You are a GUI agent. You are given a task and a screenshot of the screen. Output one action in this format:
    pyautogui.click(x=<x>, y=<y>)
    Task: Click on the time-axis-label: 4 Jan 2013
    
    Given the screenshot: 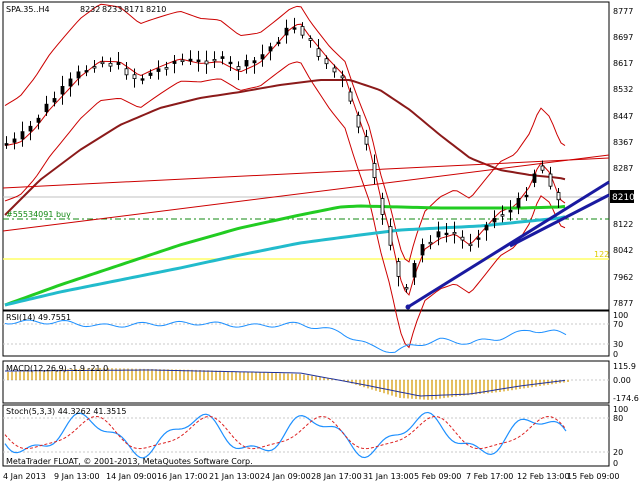 What is the action you would take?
    pyautogui.click(x=24, y=476)
    